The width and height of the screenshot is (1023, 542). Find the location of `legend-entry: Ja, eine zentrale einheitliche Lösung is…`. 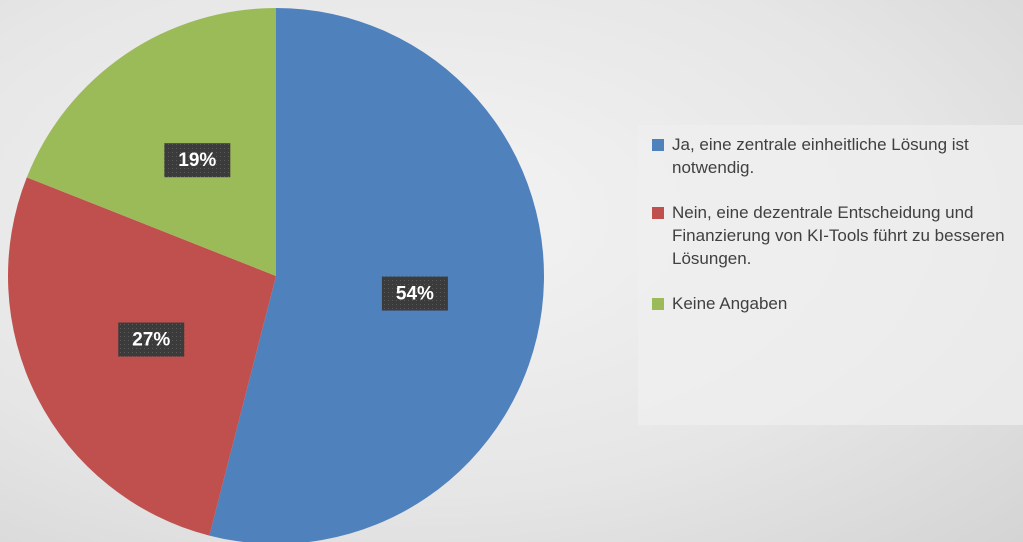

legend-entry: Ja, eine zentrale einheitliche Lösung is… is located at coordinates (837, 156).